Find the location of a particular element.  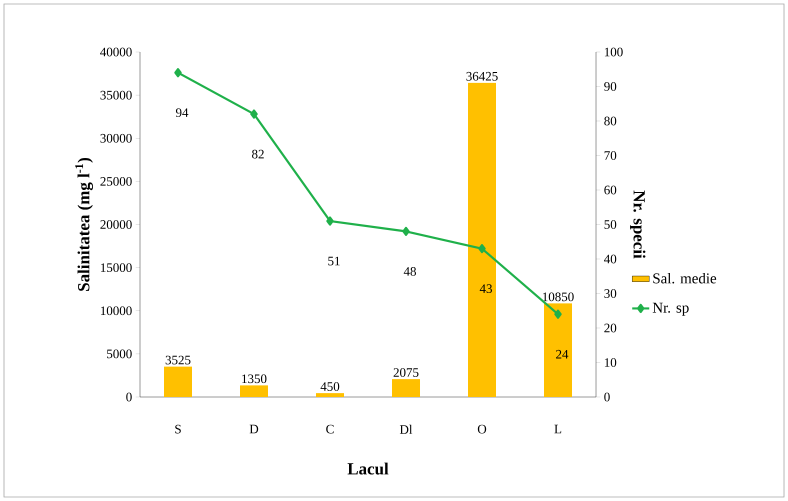

y-tick-label: 20000 is located at coordinates (116, 224).